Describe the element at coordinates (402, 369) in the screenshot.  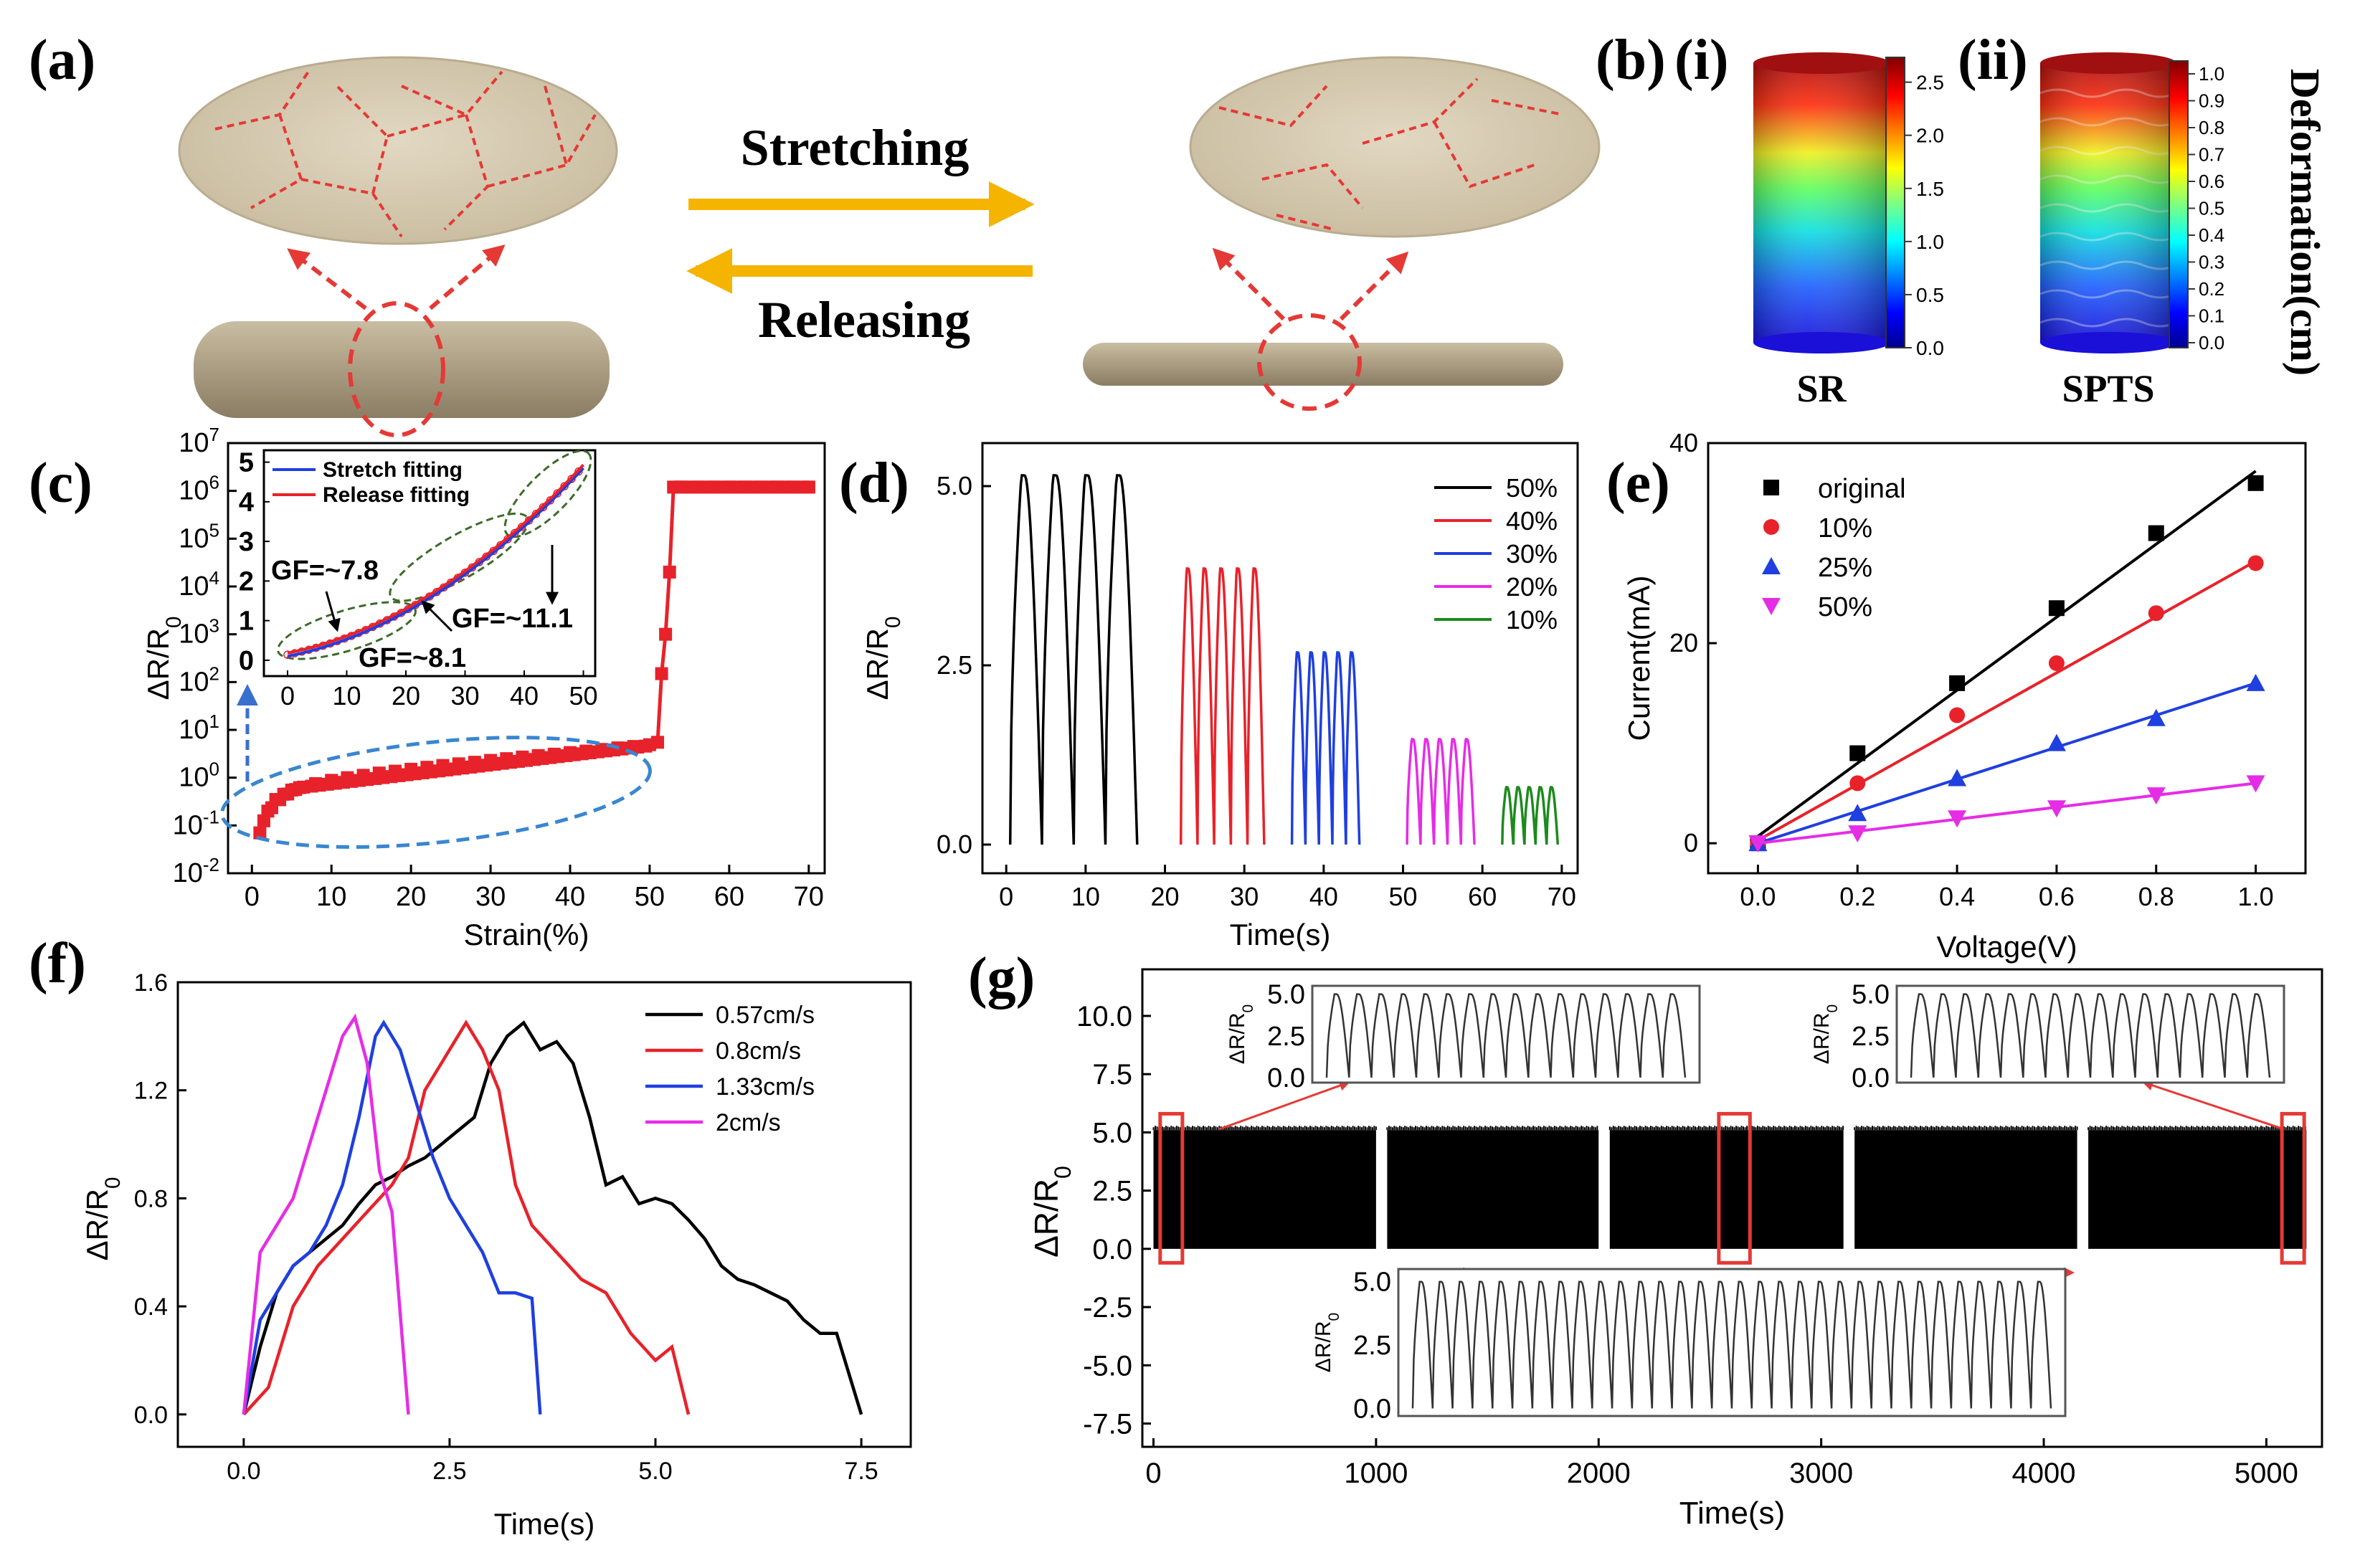
I see `fiber-unstretched` at that location.